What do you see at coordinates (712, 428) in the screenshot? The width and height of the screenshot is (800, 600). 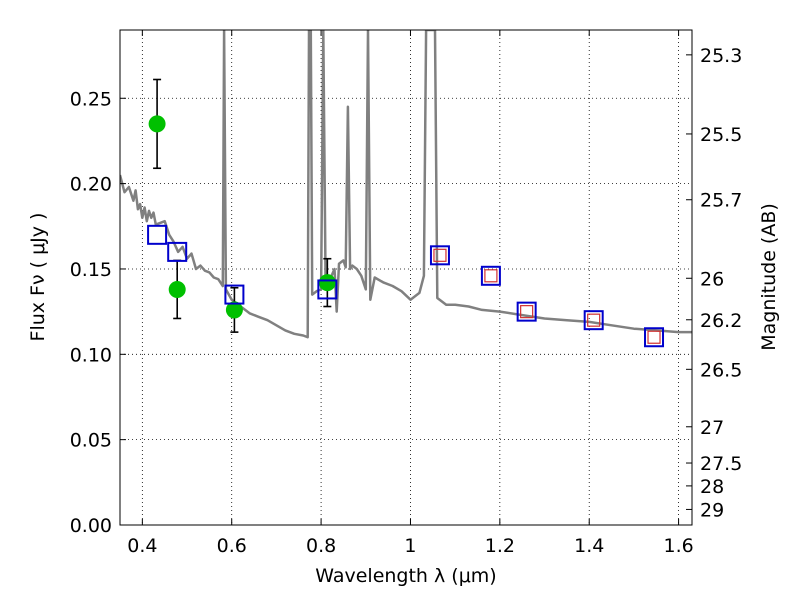 I see `mag-tick-label: 27` at bounding box center [712, 428].